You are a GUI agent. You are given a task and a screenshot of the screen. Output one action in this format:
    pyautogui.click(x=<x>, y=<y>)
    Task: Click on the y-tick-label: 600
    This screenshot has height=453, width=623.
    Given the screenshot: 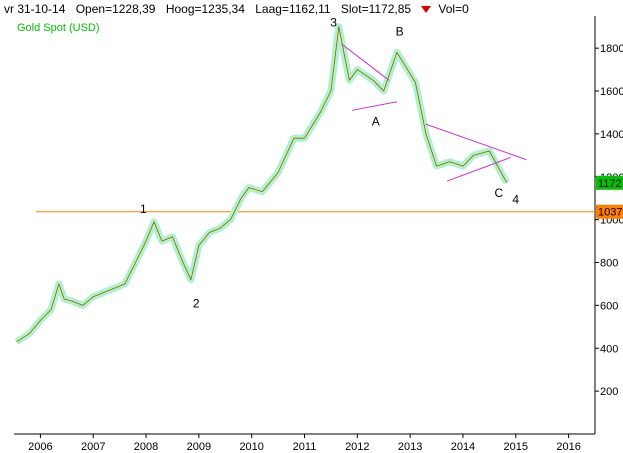 What is the action you would take?
    pyautogui.click(x=609, y=306)
    